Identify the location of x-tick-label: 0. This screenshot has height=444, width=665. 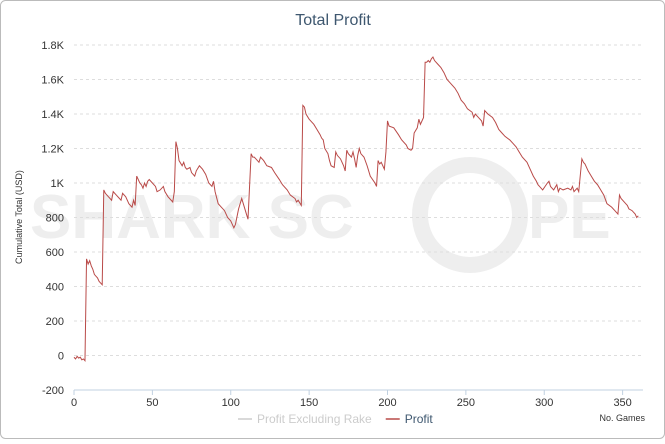
(74, 403).